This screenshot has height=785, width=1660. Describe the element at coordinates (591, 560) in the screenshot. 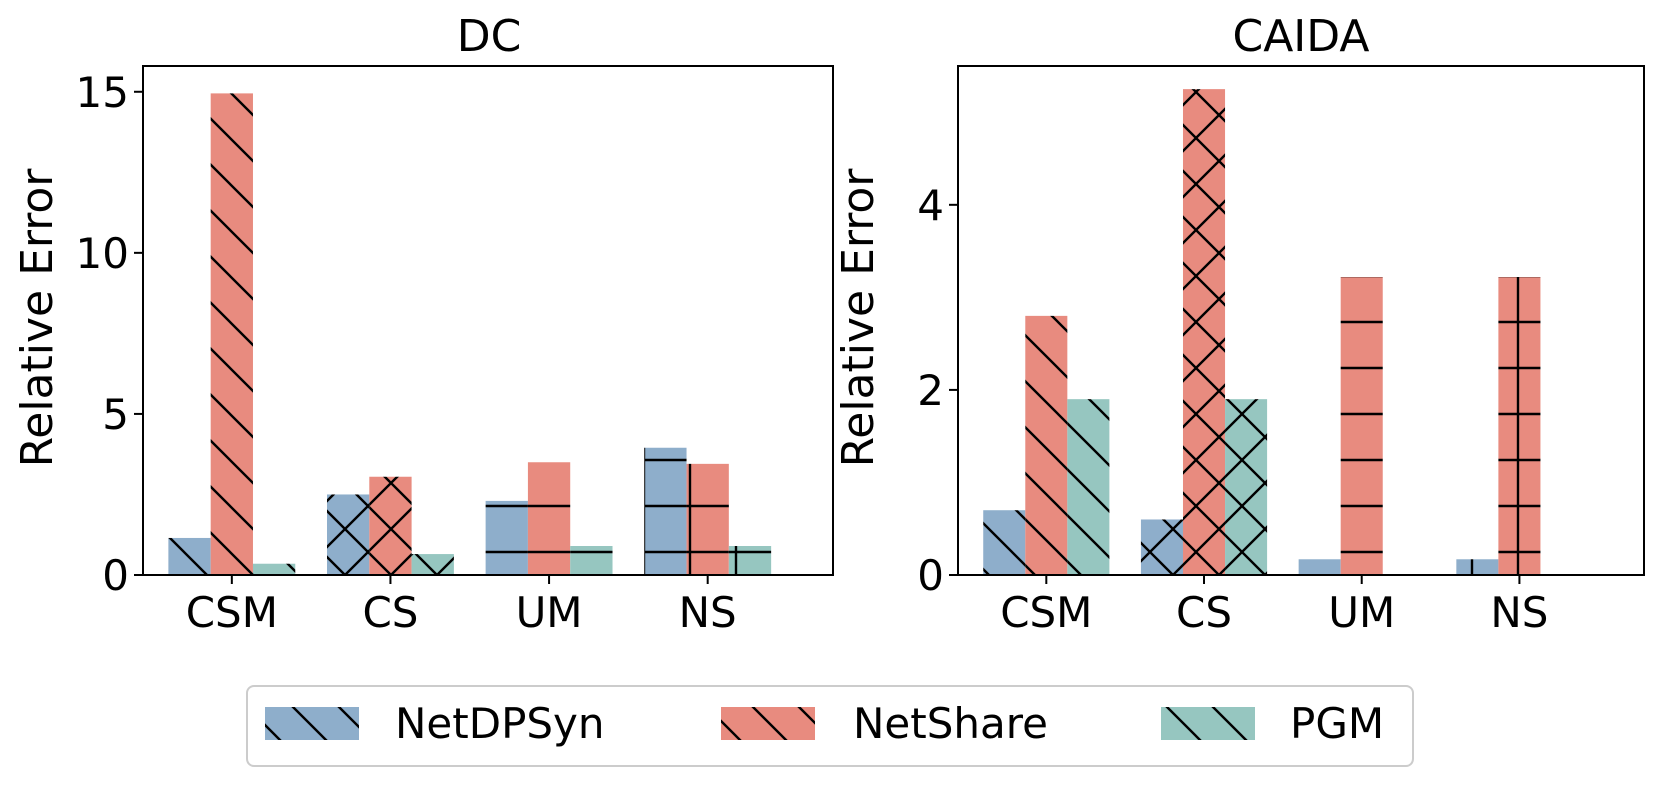

I see `bar-pgm-um` at that location.